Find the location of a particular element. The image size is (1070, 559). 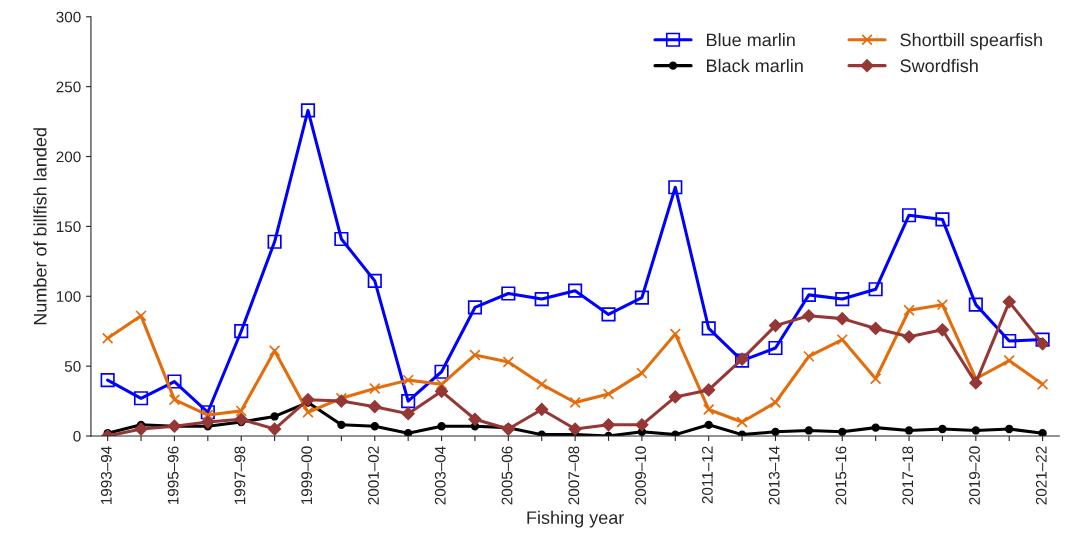

y-tick-label: 100 is located at coordinates (68, 296).